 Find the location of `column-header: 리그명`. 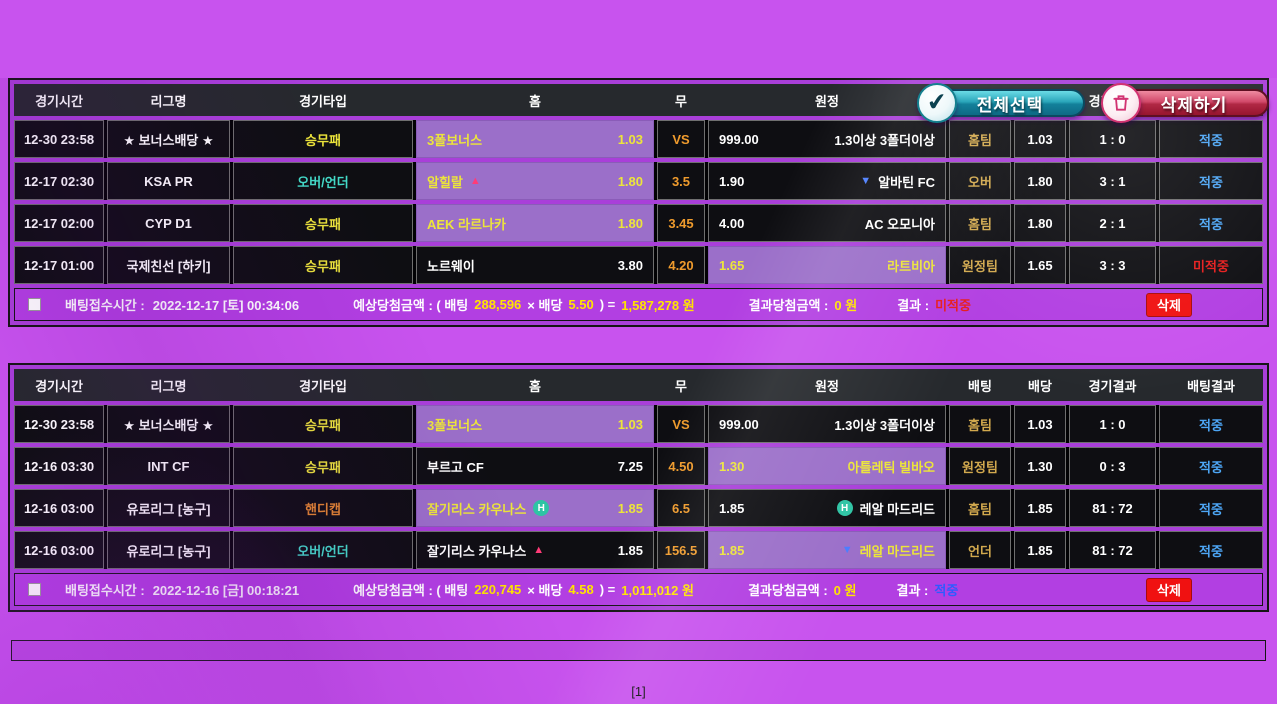

column-header: 리그명 is located at coordinates (168, 101).